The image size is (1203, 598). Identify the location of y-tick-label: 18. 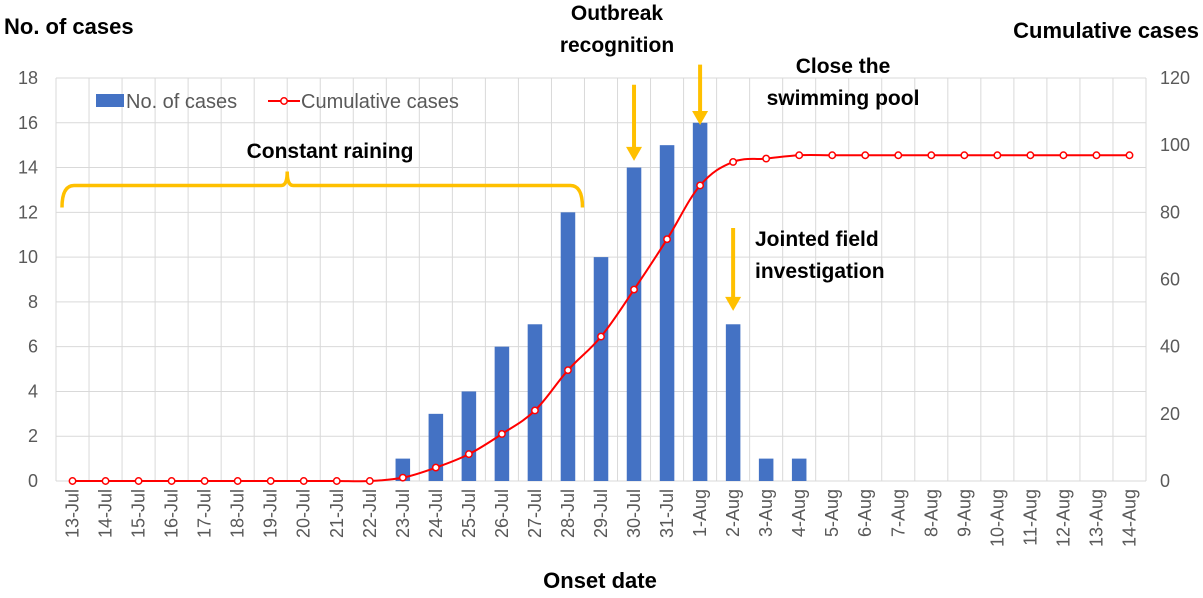
(28, 78).